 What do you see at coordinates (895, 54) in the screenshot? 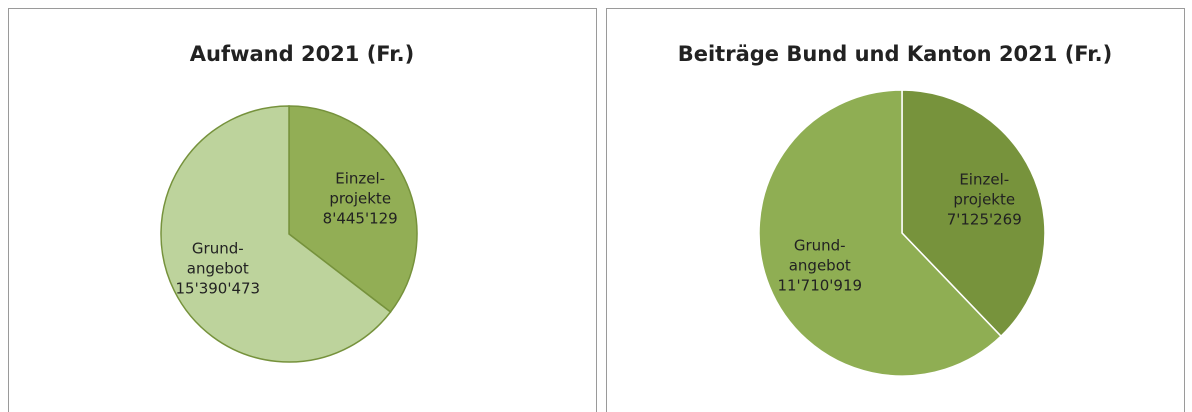
I see `chart-title: Beiträge Bund und Kanton 2021 (Fr.)` at bounding box center [895, 54].